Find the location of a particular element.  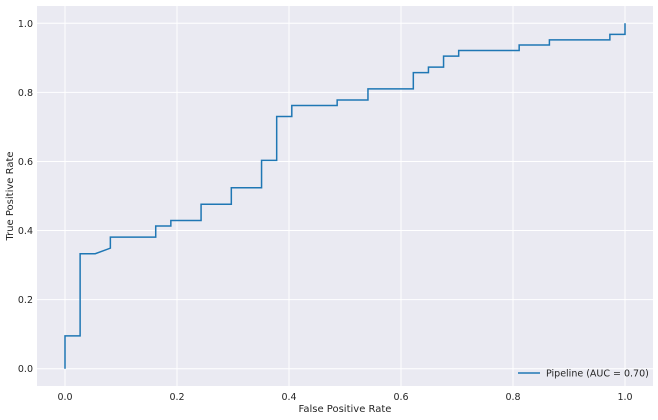

x-tick-label: 1.0 is located at coordinates (624, 397).